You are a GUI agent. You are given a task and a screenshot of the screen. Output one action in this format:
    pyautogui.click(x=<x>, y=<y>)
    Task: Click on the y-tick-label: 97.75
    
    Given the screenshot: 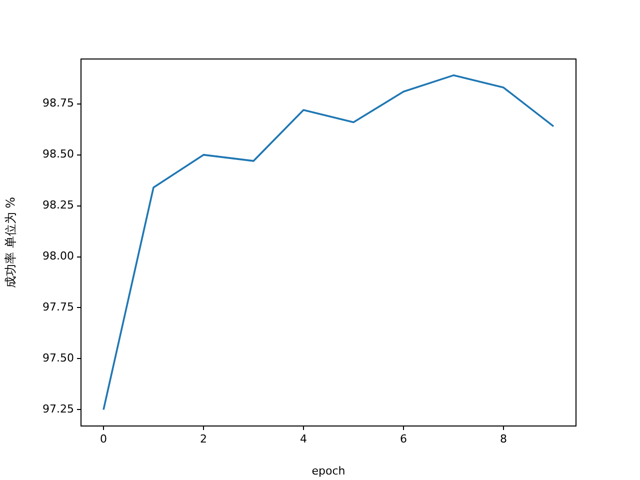 What is the action you would take?
    pyautogui.click(x=58, y=307)
    